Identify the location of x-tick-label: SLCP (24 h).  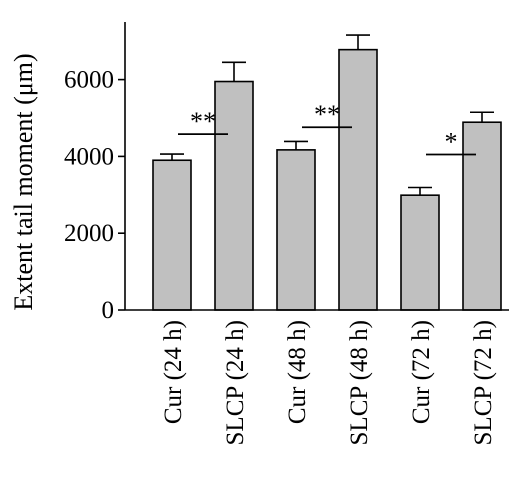
(235, 382).